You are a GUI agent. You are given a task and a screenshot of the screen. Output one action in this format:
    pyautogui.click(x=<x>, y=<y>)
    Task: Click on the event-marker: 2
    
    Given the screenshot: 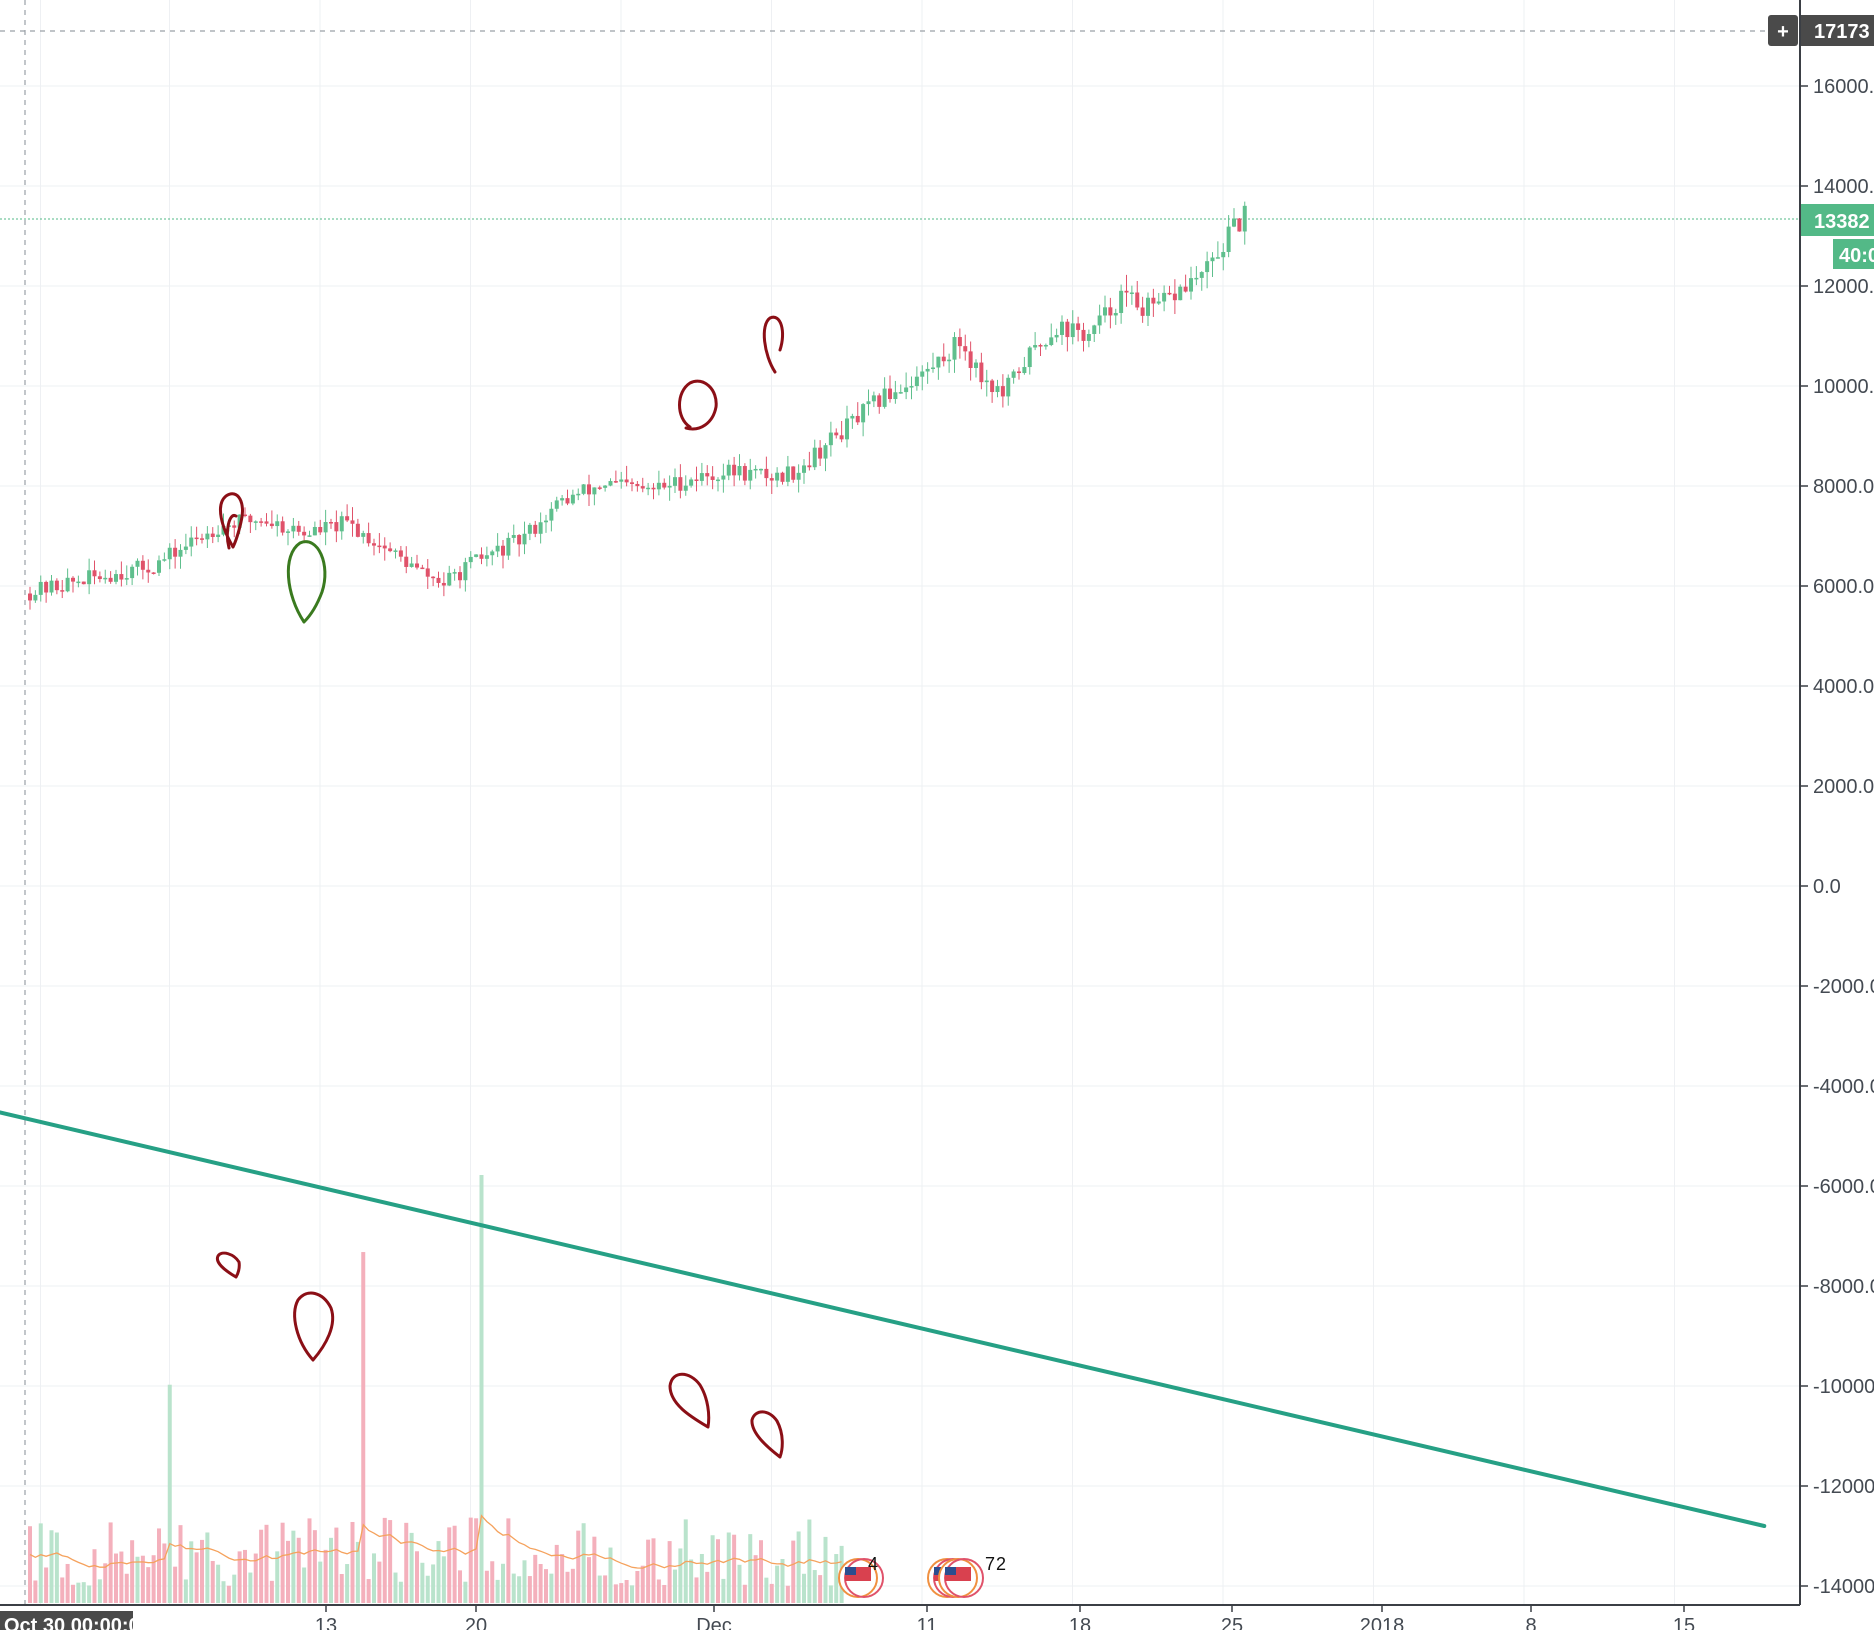 What is the action you would take?
    pyautogui.click(x=972, y=1576)
    